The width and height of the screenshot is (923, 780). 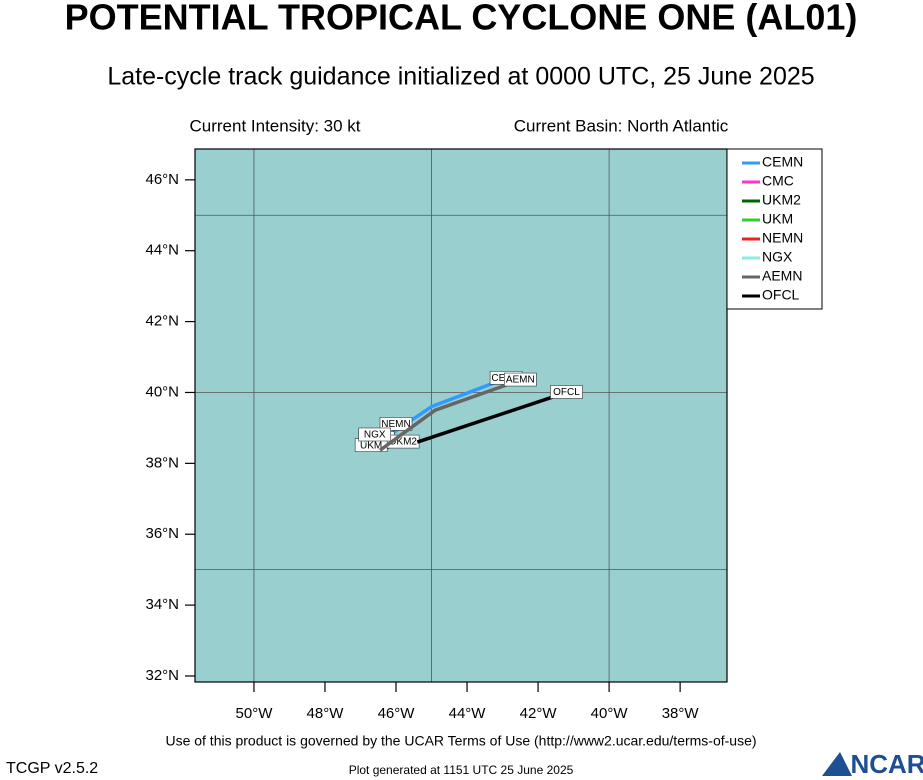 What do you see at coordinates (255, 713) in the screenshot?
I see `x-tick-label: 50°W` at bounding box center [255, 713].